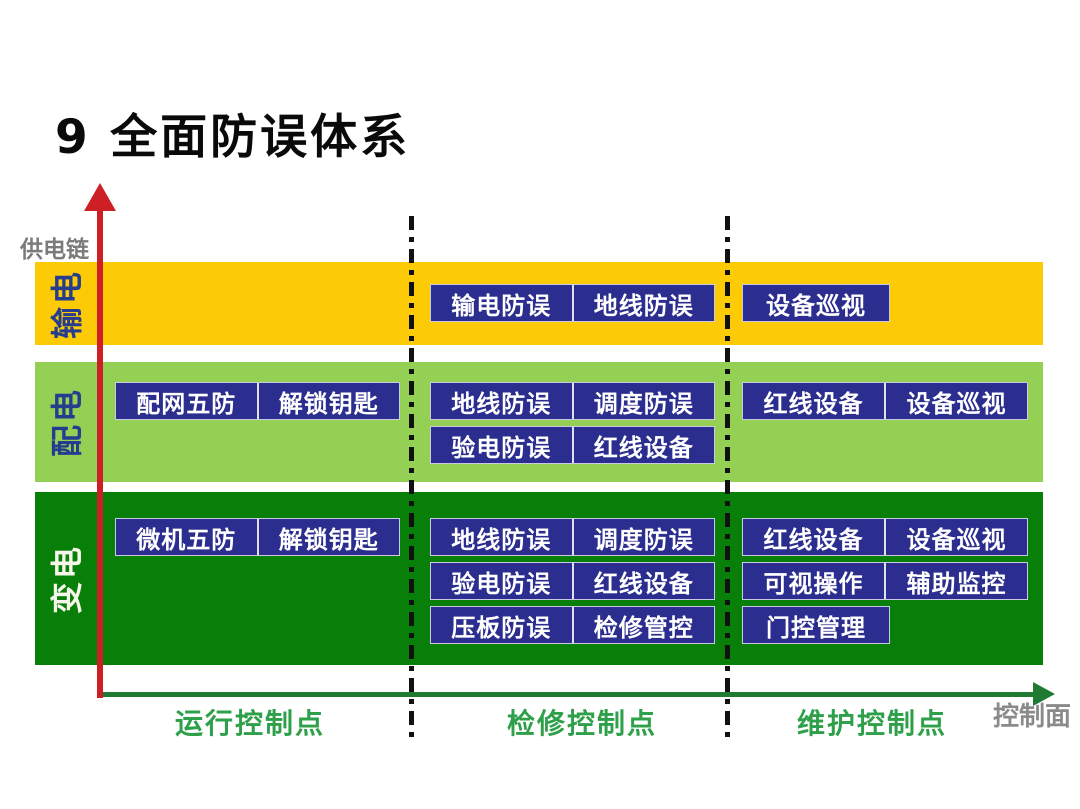  What do you see at coordinates (567, 694) in the screenshot?
I see `control-plane-axis-line` at bounding box center [567, 694].